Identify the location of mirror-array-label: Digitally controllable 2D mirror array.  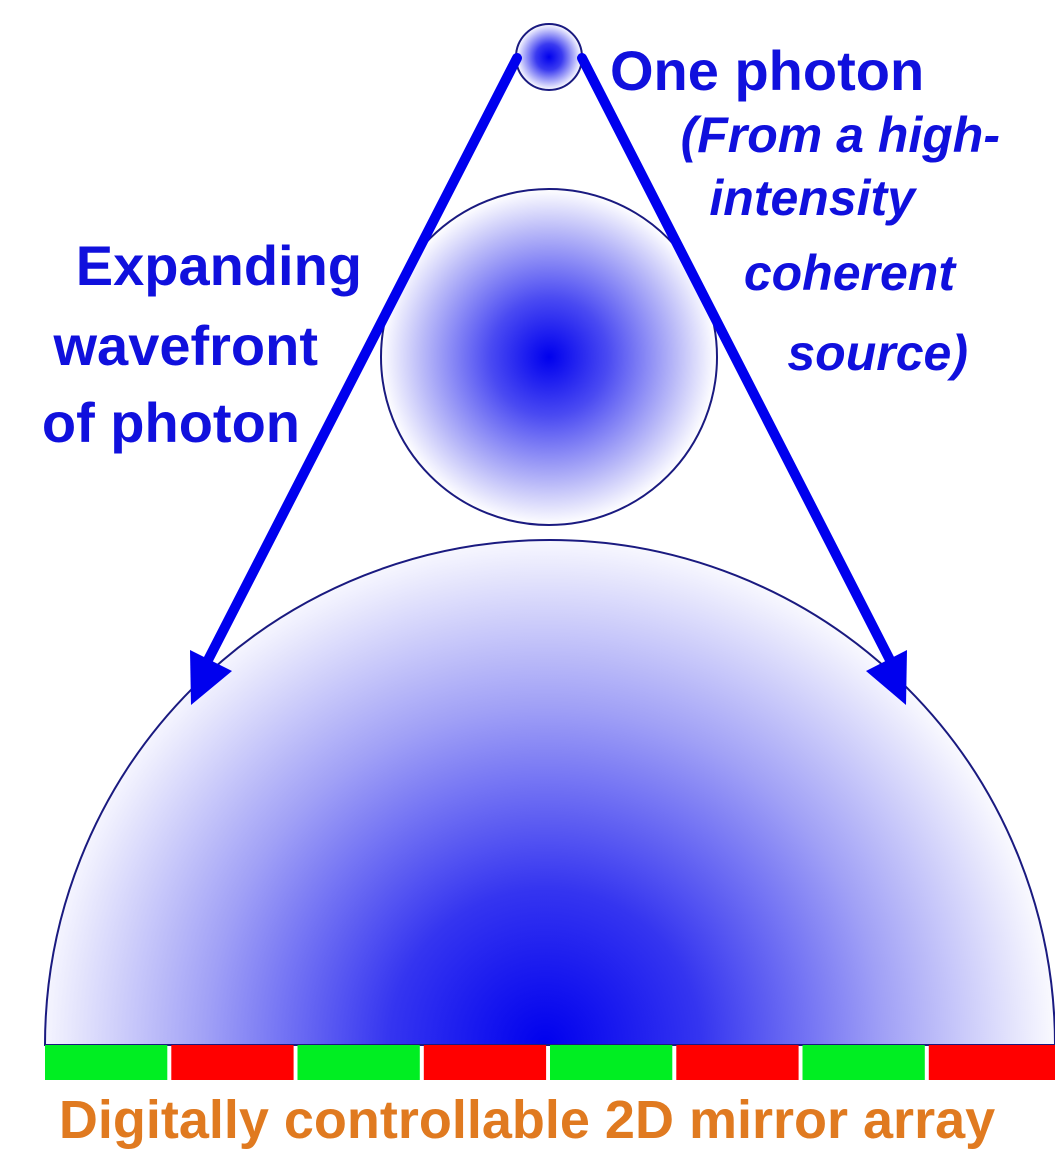
(527, 1120).